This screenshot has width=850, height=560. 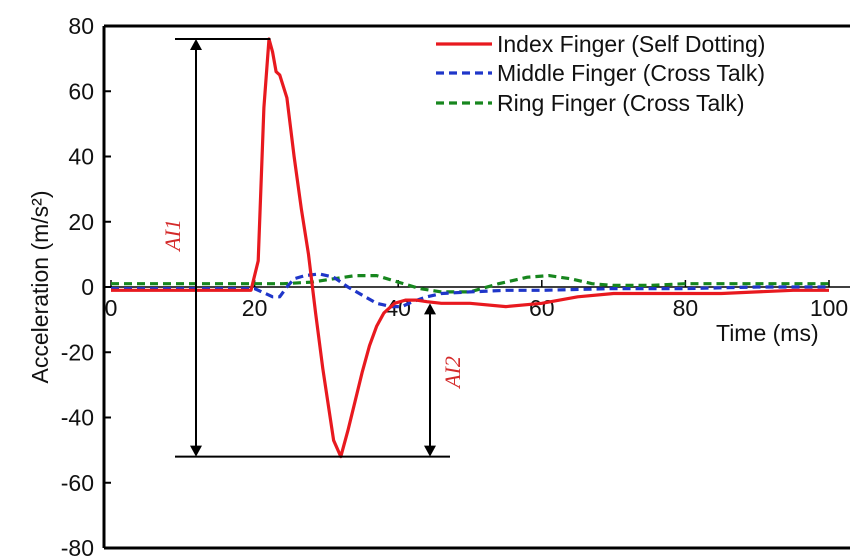 What do you see at coordinates (621, 103) in the screenshot?
I see `legend-label-3: Ring Finger (Cross Talk)` at bounding box center [621, 103].